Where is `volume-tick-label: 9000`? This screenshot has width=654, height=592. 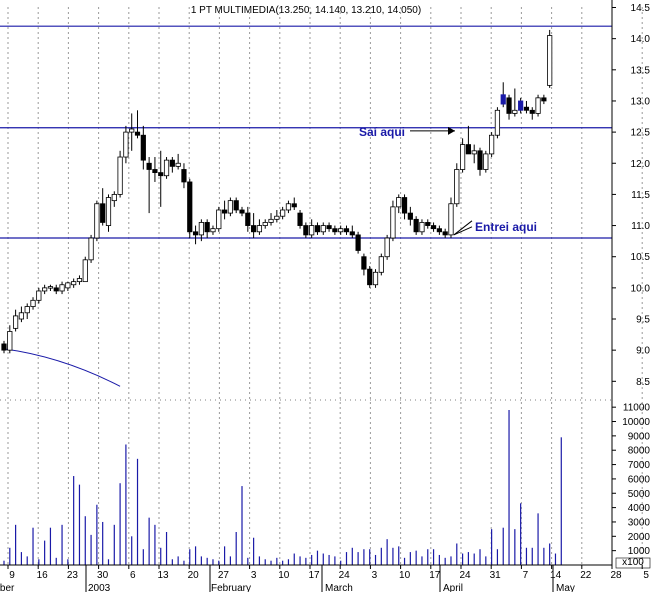 volume-tick-label: 9000 is located at coordinates (639, 436).